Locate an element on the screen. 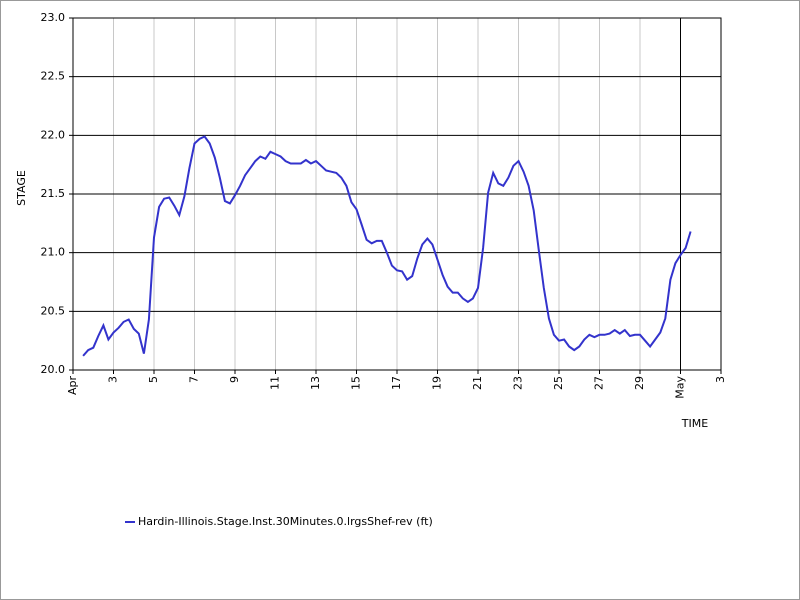 This screenshot has height=600, width=800. x-axis-title: TIME is located at coordinates (694, 423).